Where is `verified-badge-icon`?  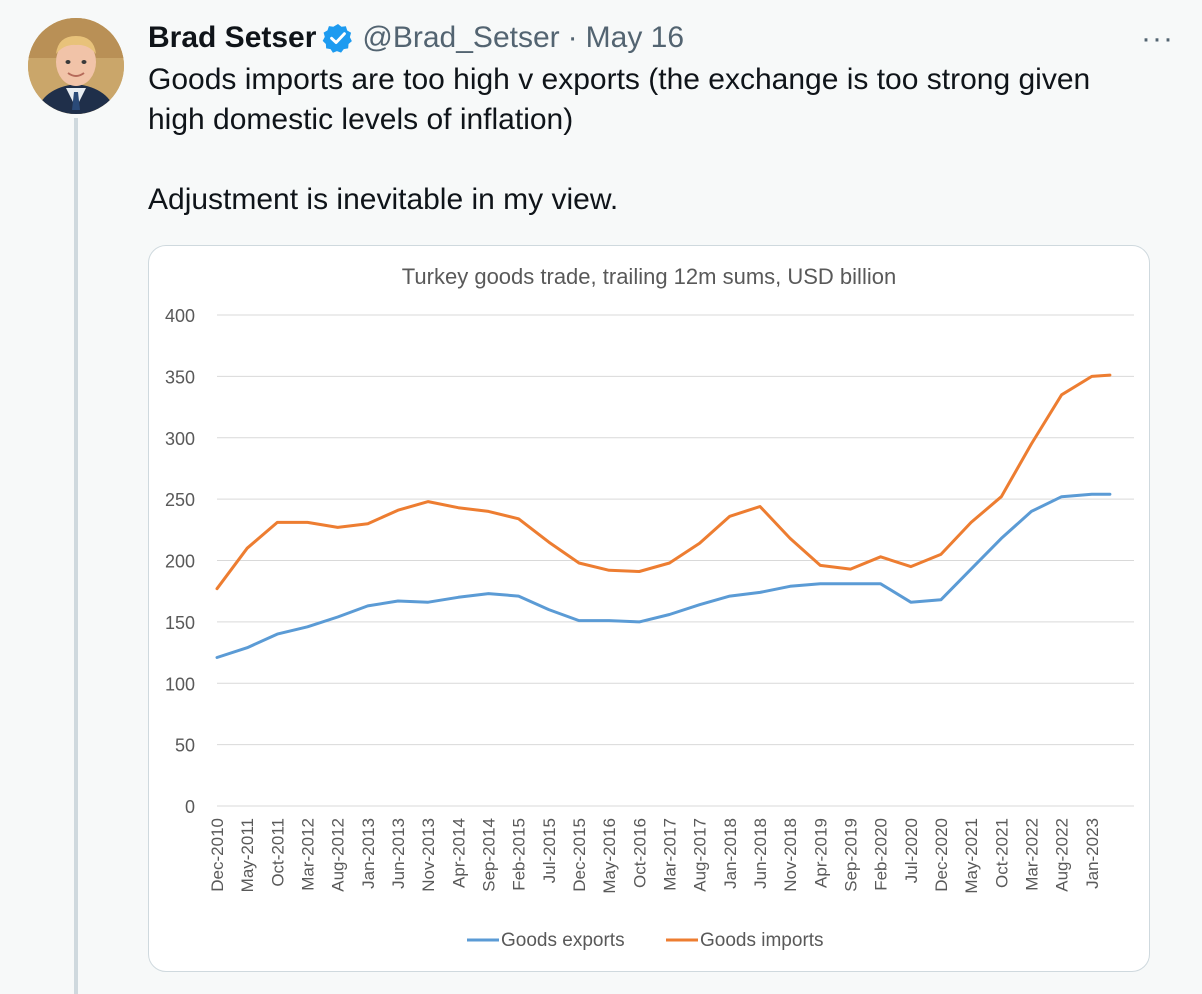 verified-badge-icon is located at coordinates (338, 38).